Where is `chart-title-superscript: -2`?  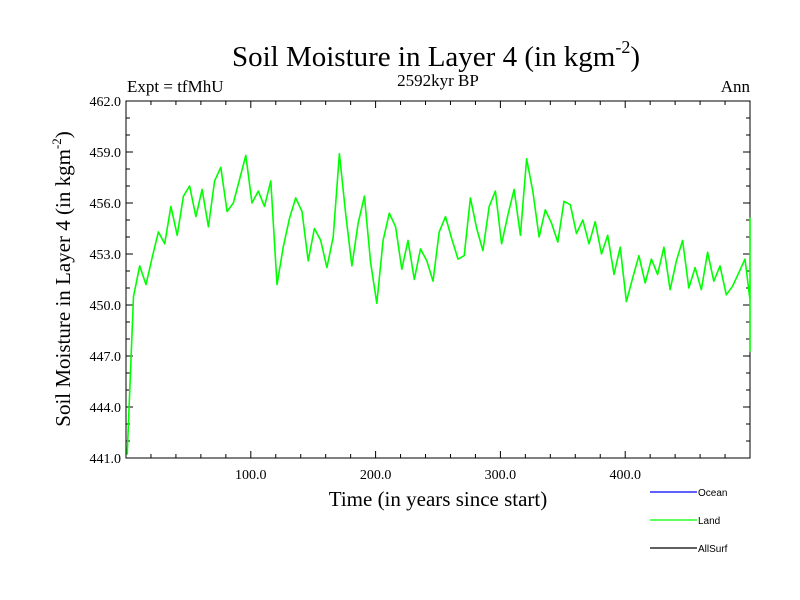 chart-title-superscript: -2 is located at coordinates (622, 47).